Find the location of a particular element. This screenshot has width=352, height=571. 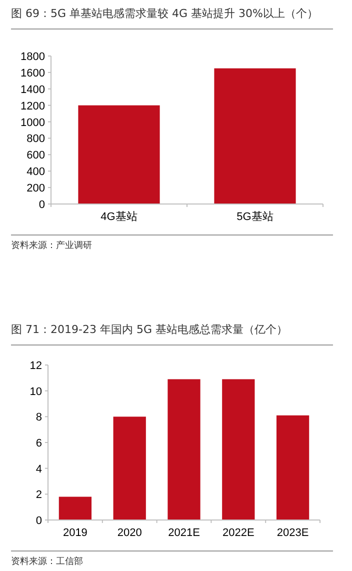

chart-title: 图 69：5G 单基站电感需求量较 4G 基站提升 30%以上（个） is located at coordinates (164, 13).